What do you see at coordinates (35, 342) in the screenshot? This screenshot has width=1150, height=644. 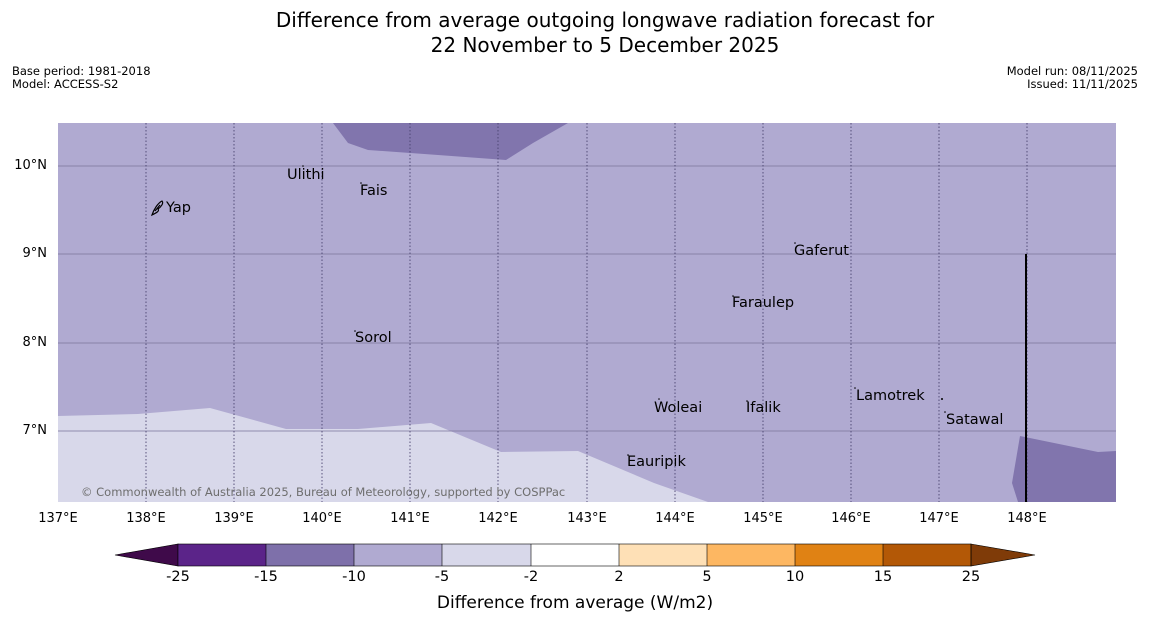 I see `lat-label-8n: 8°N` at bounding box center [35, 342].